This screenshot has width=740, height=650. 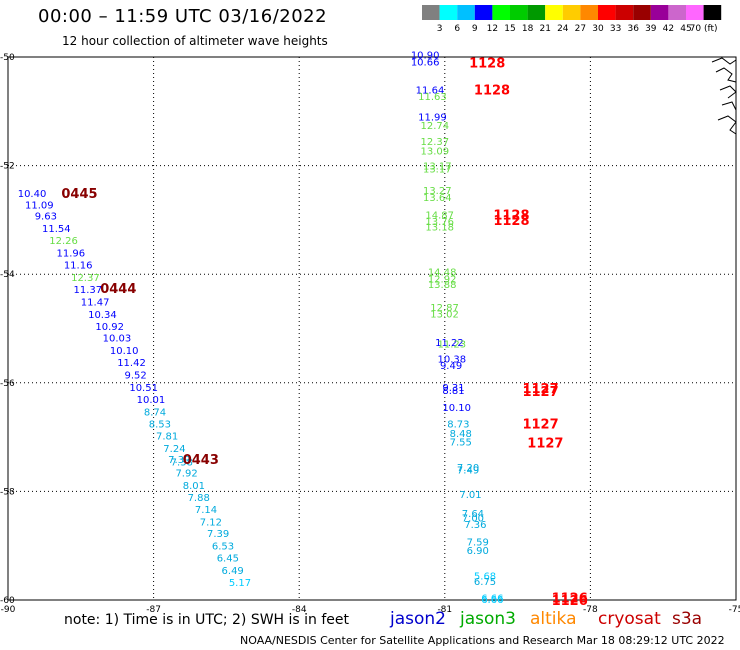 What do you see at coordinates (183, 16) in the screenshot?
I see `map-title: 00:00 – 11:59 UTC 03/16/2022` at bounding box center [183, 16].